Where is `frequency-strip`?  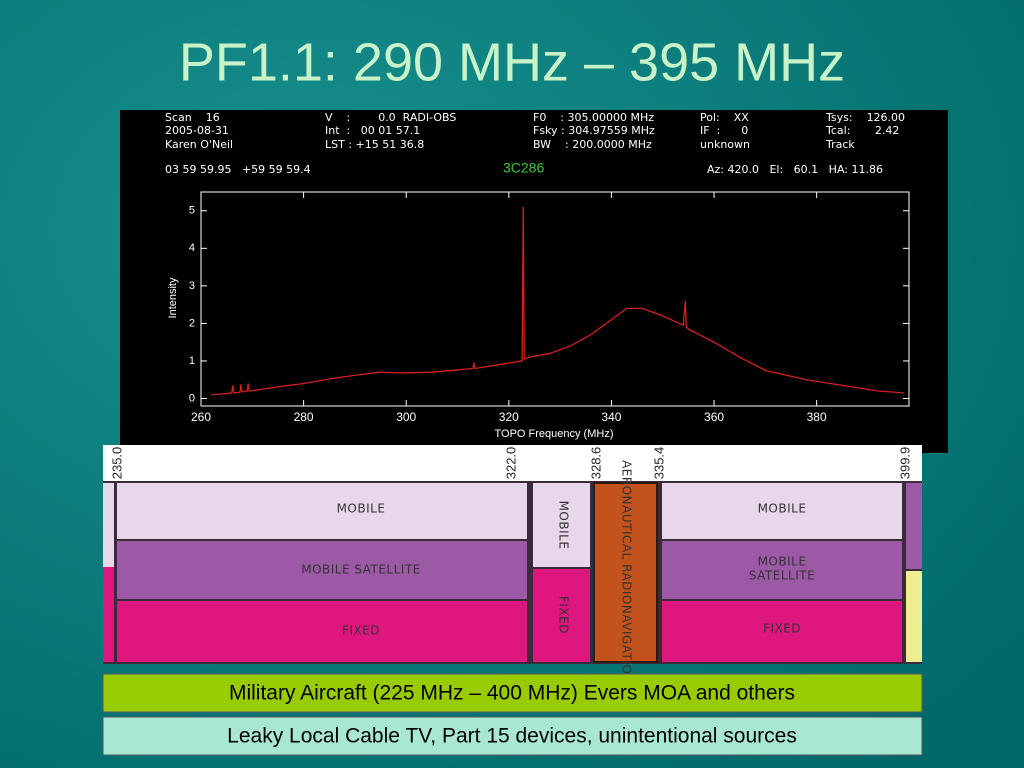 frequency-strip is located at coordinates (512, 463).